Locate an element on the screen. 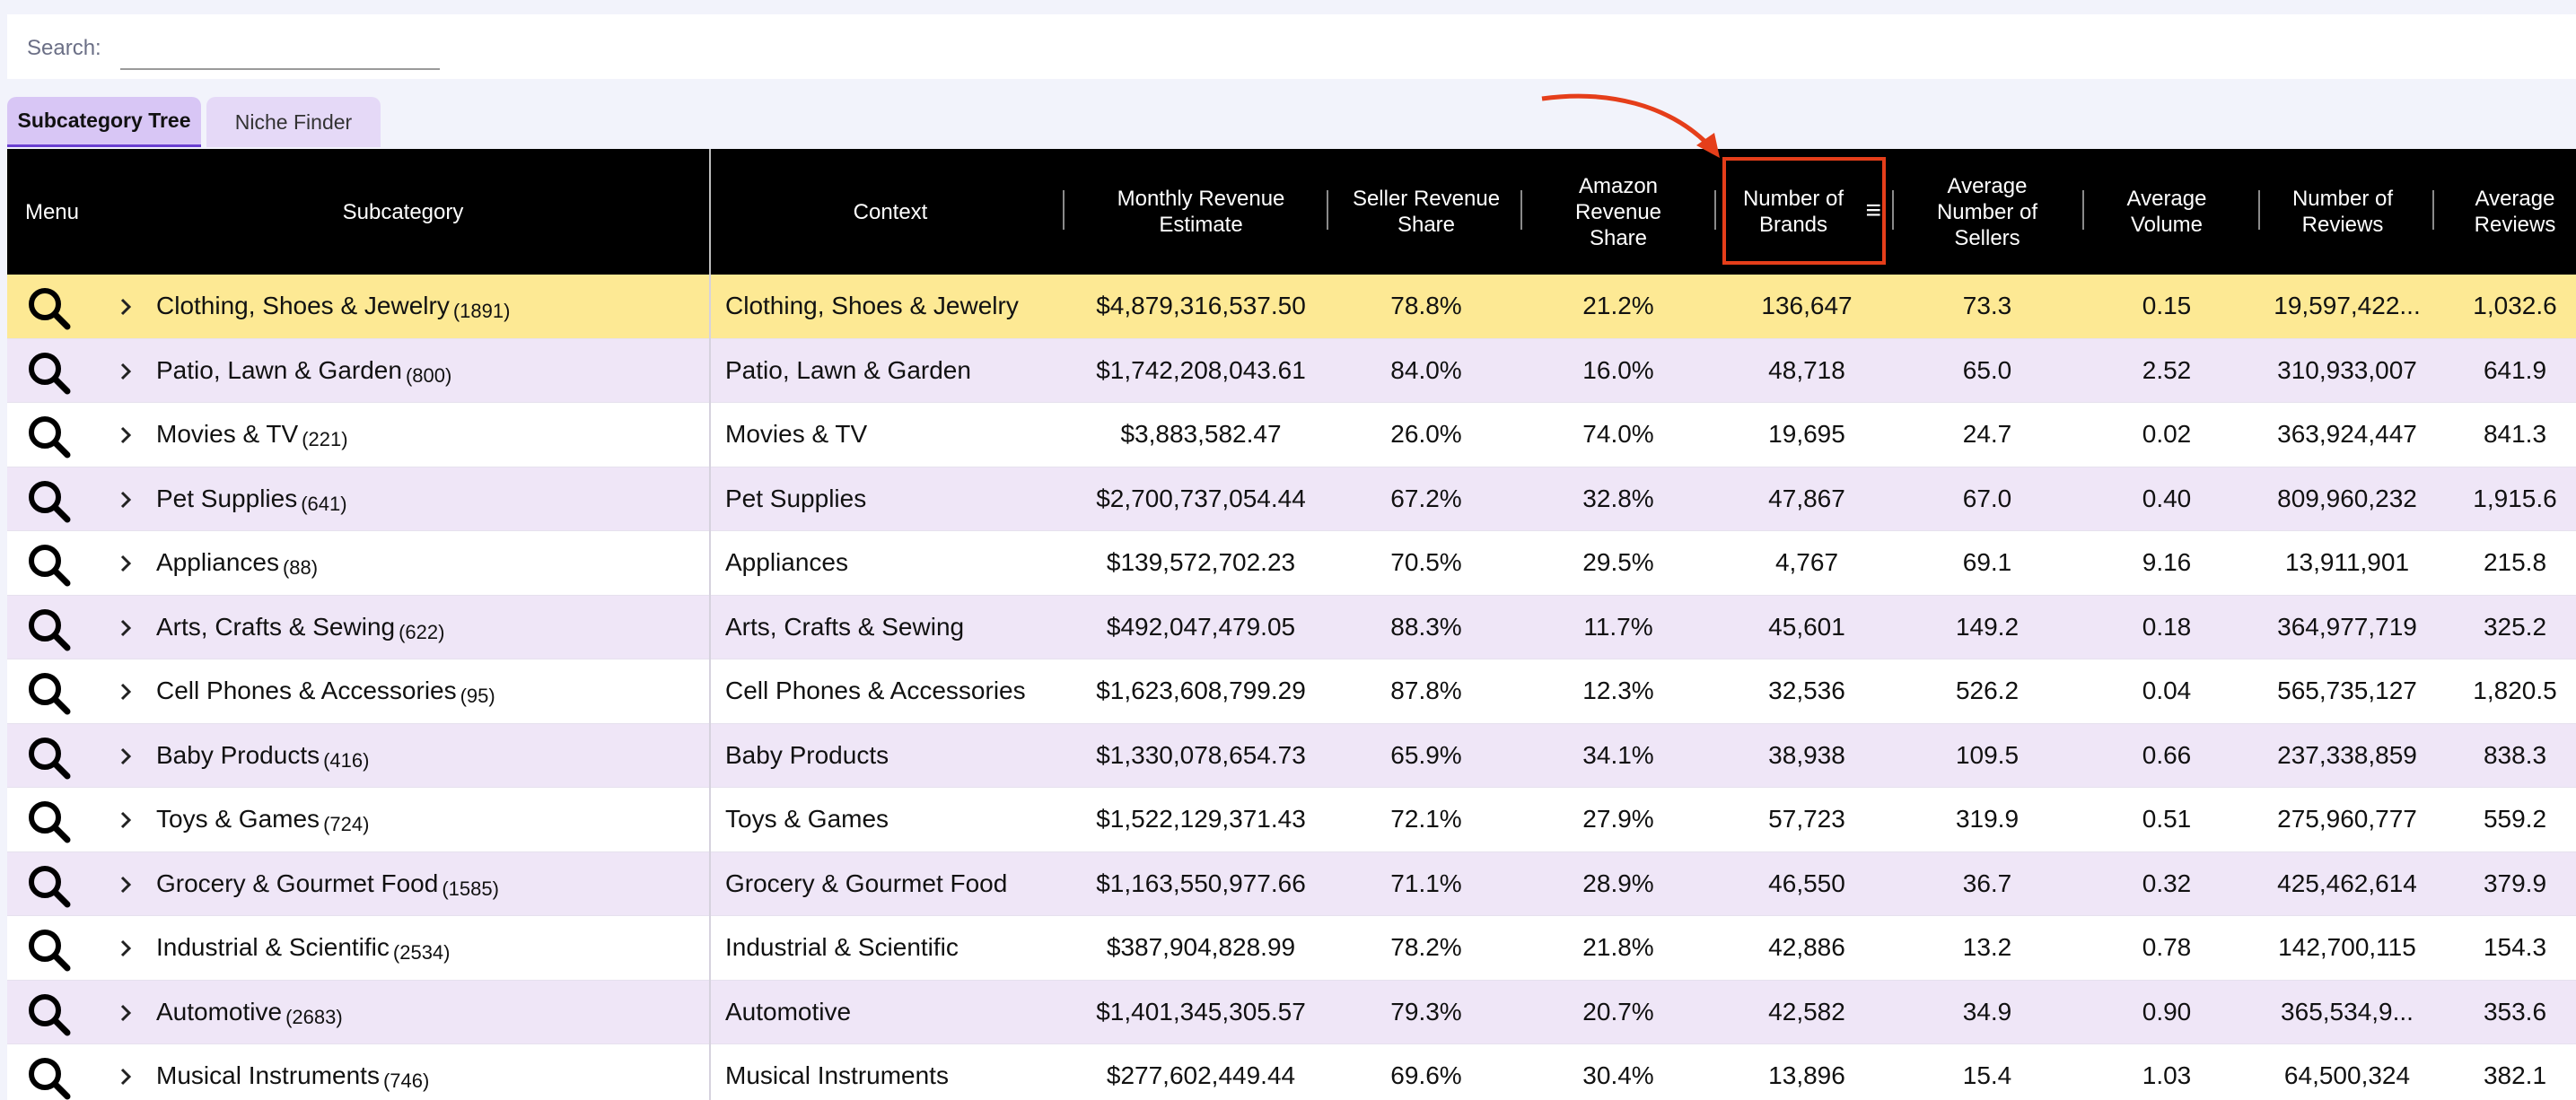 Image resolution: width=2576 pixels, height=1100 pixels. column-header-context: Context is located at coordinates (890, 211).